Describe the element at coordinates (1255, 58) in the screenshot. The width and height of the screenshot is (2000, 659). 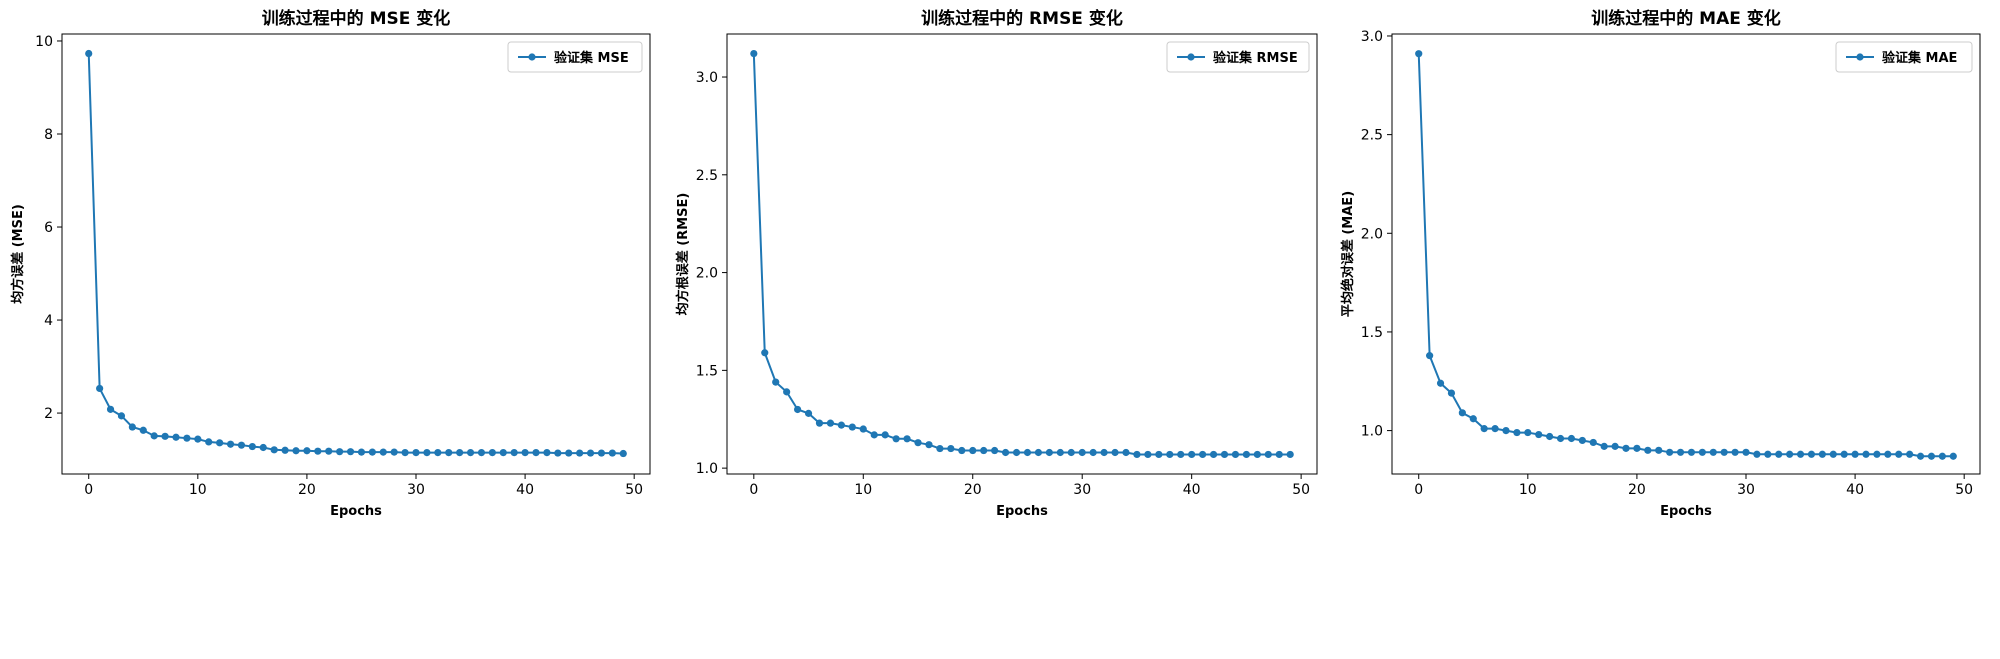
I see `legend-label: 验证集 RMSE` at that location.